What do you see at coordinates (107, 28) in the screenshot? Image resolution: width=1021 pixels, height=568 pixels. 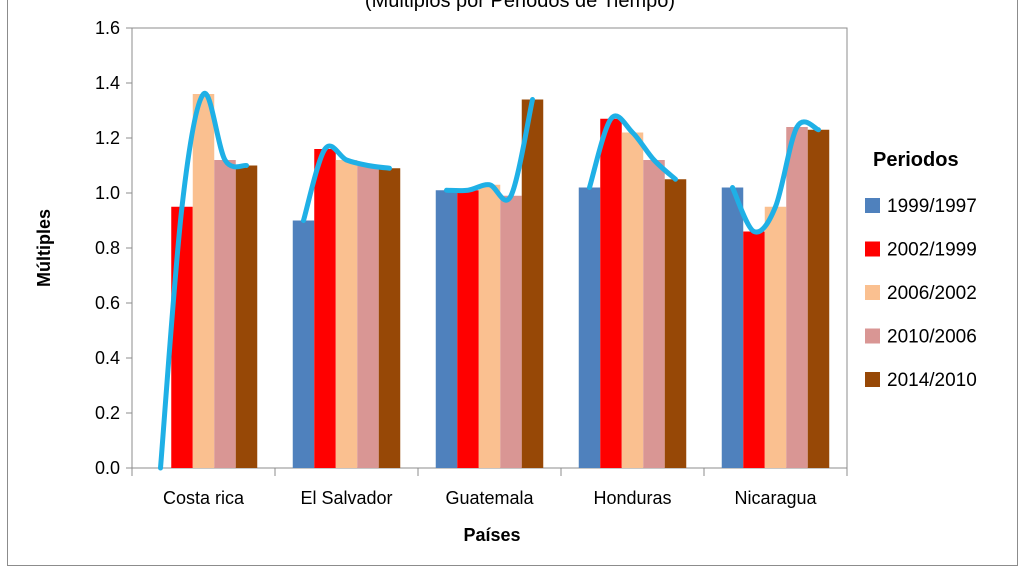 I see `y-tick-label: 1.6` at bounding box center [107, 28].